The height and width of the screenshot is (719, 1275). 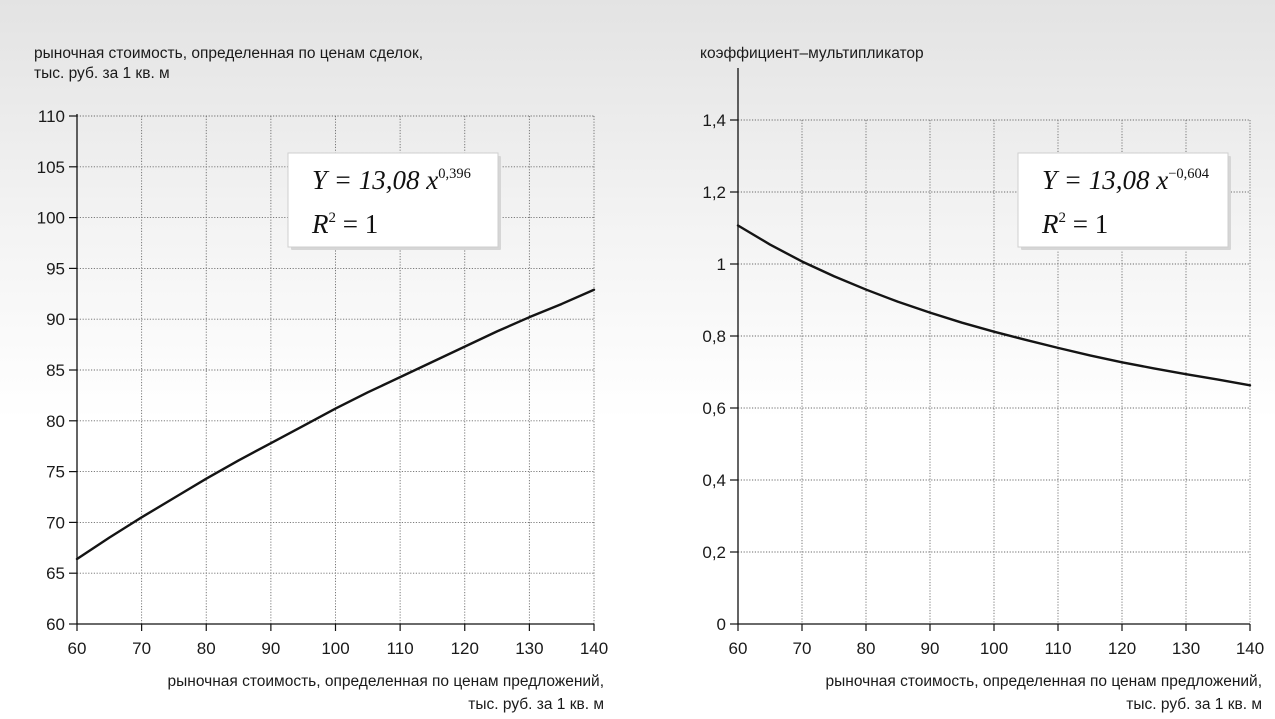 What do you see at coordinates (55, 268) in the screenshot?
I see `y-tick-label: 95` at bounding box center [55, 268].